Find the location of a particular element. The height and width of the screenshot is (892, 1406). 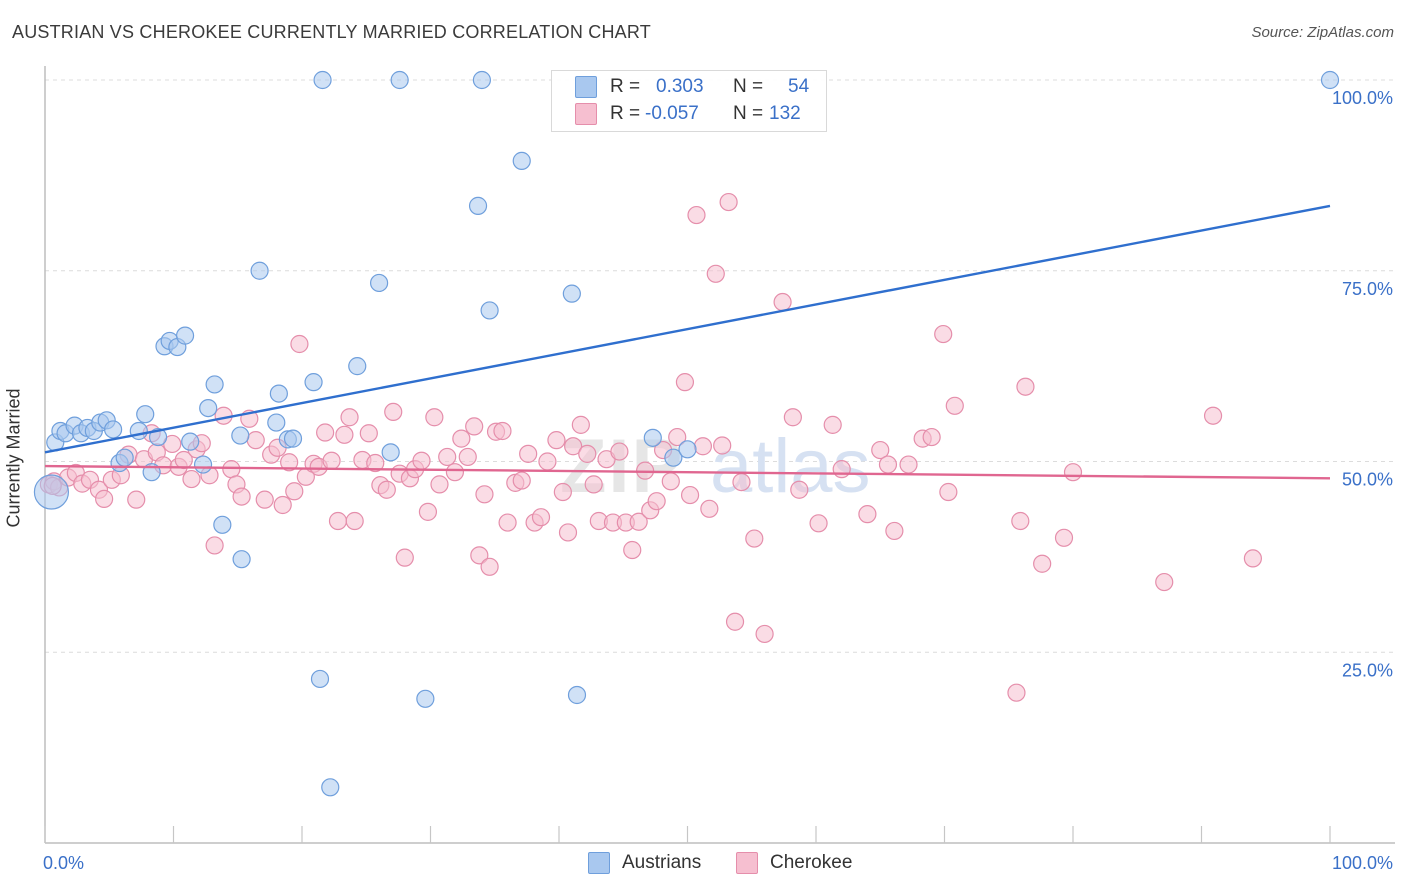

y-tick-label: 100.0% is located at coordinates (1362, 98).